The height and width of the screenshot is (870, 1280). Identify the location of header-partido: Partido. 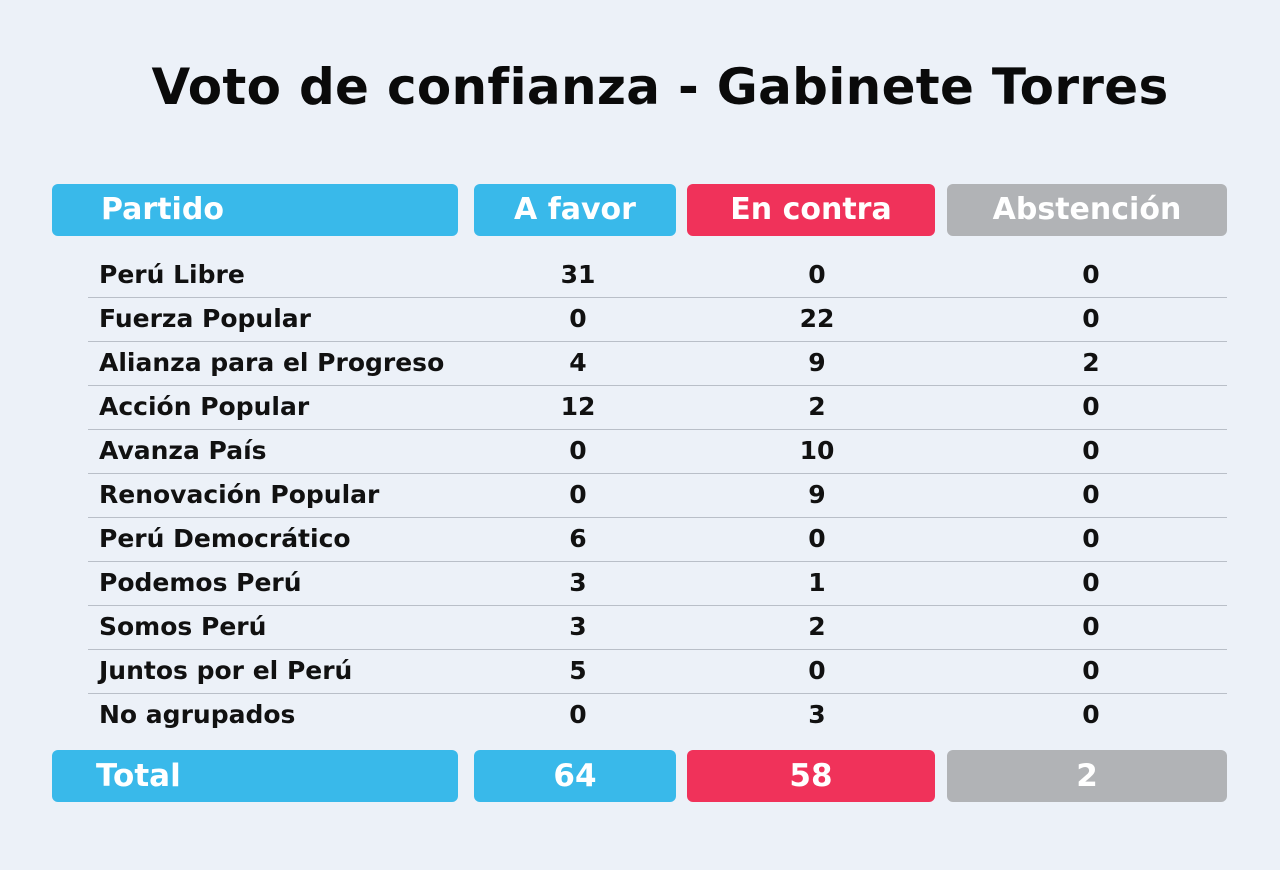
(255, 210).